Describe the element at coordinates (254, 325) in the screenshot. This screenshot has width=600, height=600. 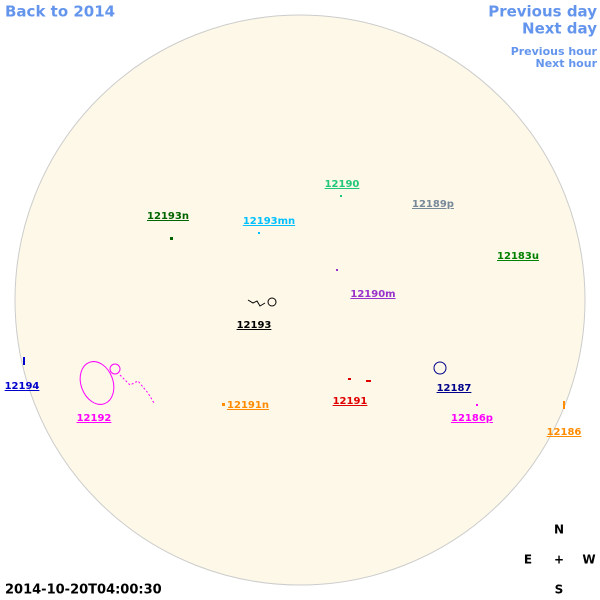
I see `region-label: 12193` at that location.